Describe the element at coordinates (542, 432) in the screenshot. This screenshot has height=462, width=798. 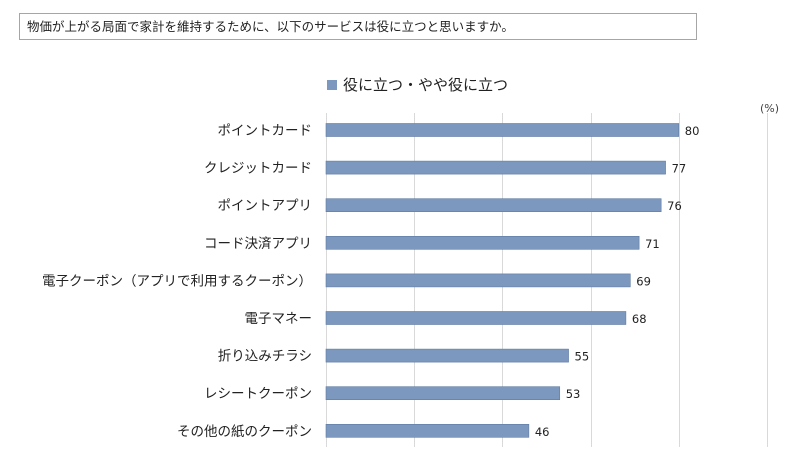
I see `value-label-9: 46` at that location.